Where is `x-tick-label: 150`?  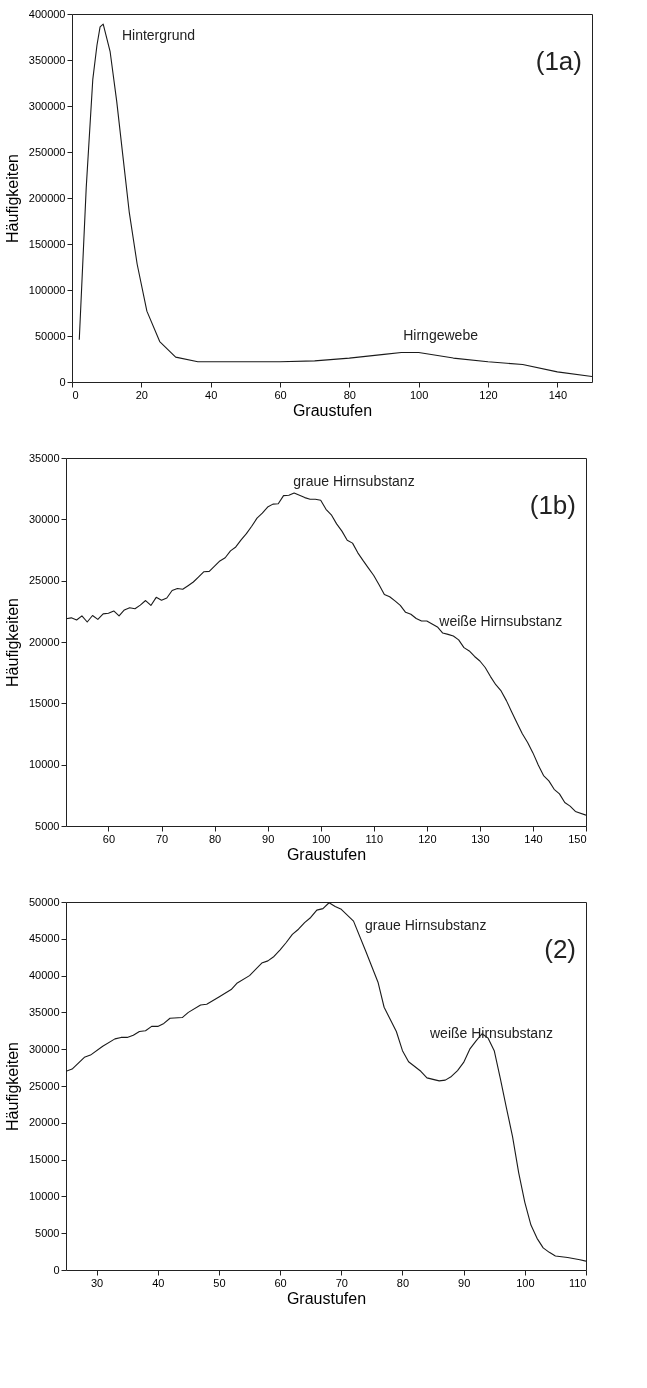 x-tick-label: 150 is located at coordinates (577, 838).